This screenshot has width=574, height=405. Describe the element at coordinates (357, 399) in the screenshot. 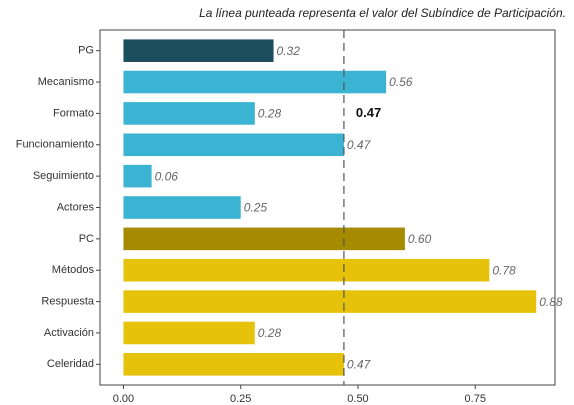

I see `x-tick-label: 0.50` at that location.